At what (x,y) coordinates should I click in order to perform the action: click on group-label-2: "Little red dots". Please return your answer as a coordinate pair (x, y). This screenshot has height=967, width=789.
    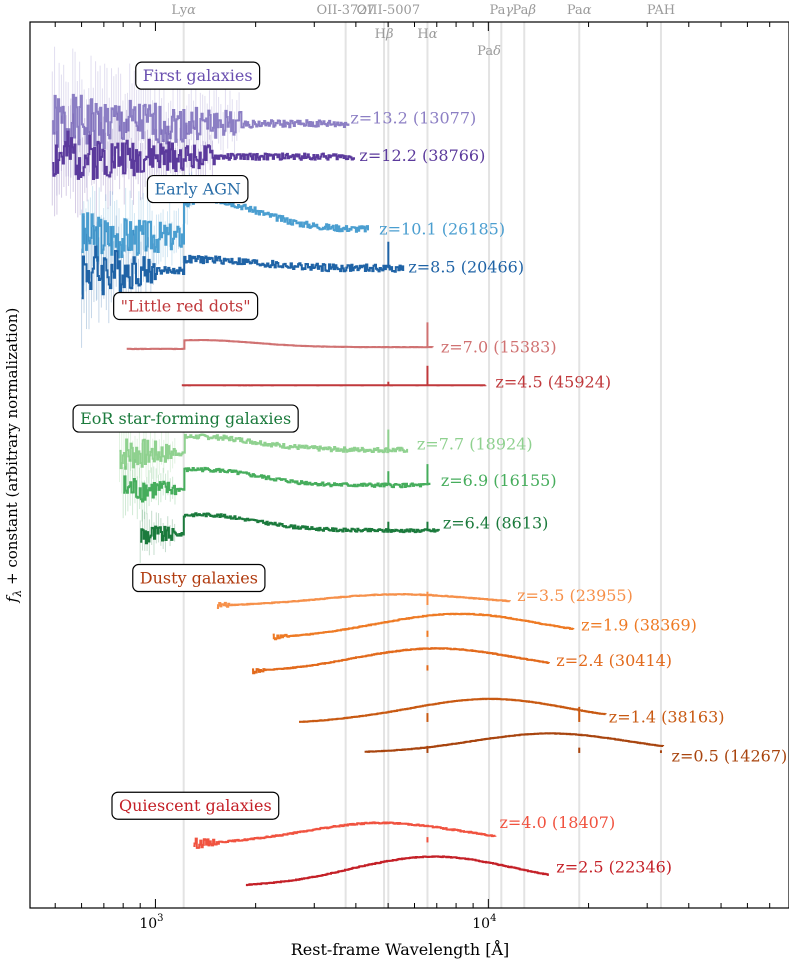
    Looking at the image, I should click on (186, 306).